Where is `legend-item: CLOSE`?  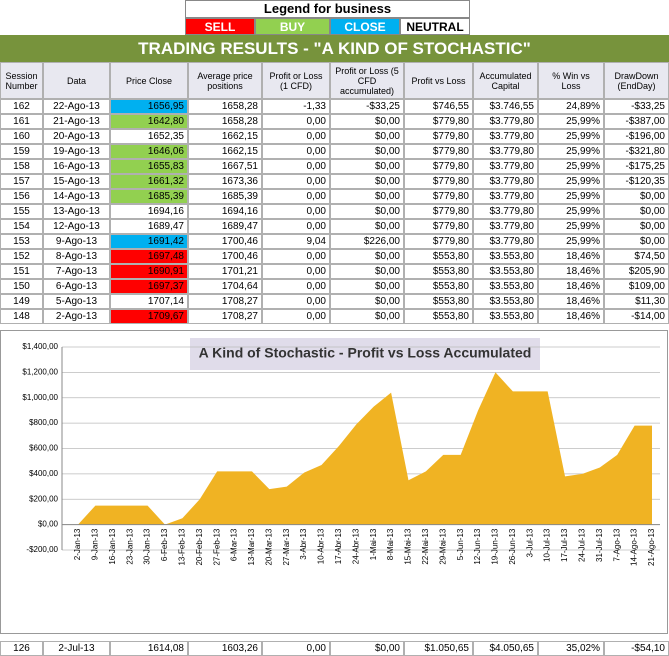 legend-item: CLOSE is located at coordinates (365, 26).